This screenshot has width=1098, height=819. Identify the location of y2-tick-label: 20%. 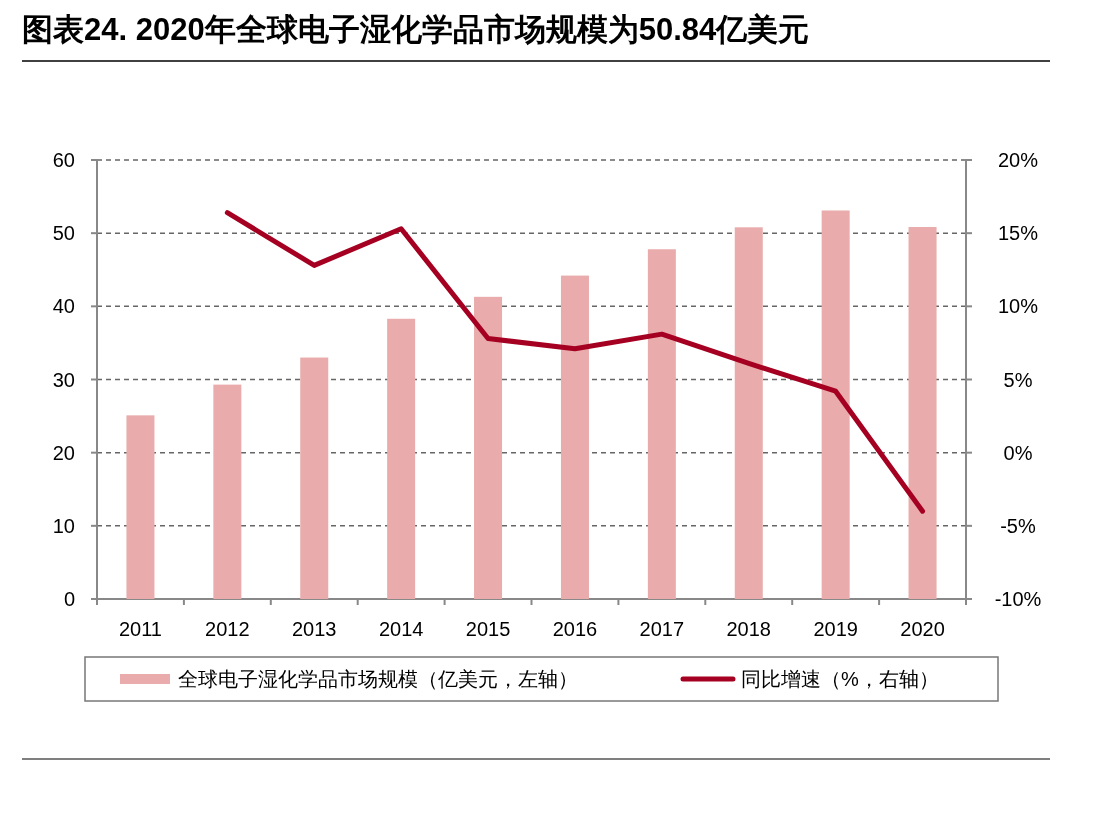
(1018, 160).